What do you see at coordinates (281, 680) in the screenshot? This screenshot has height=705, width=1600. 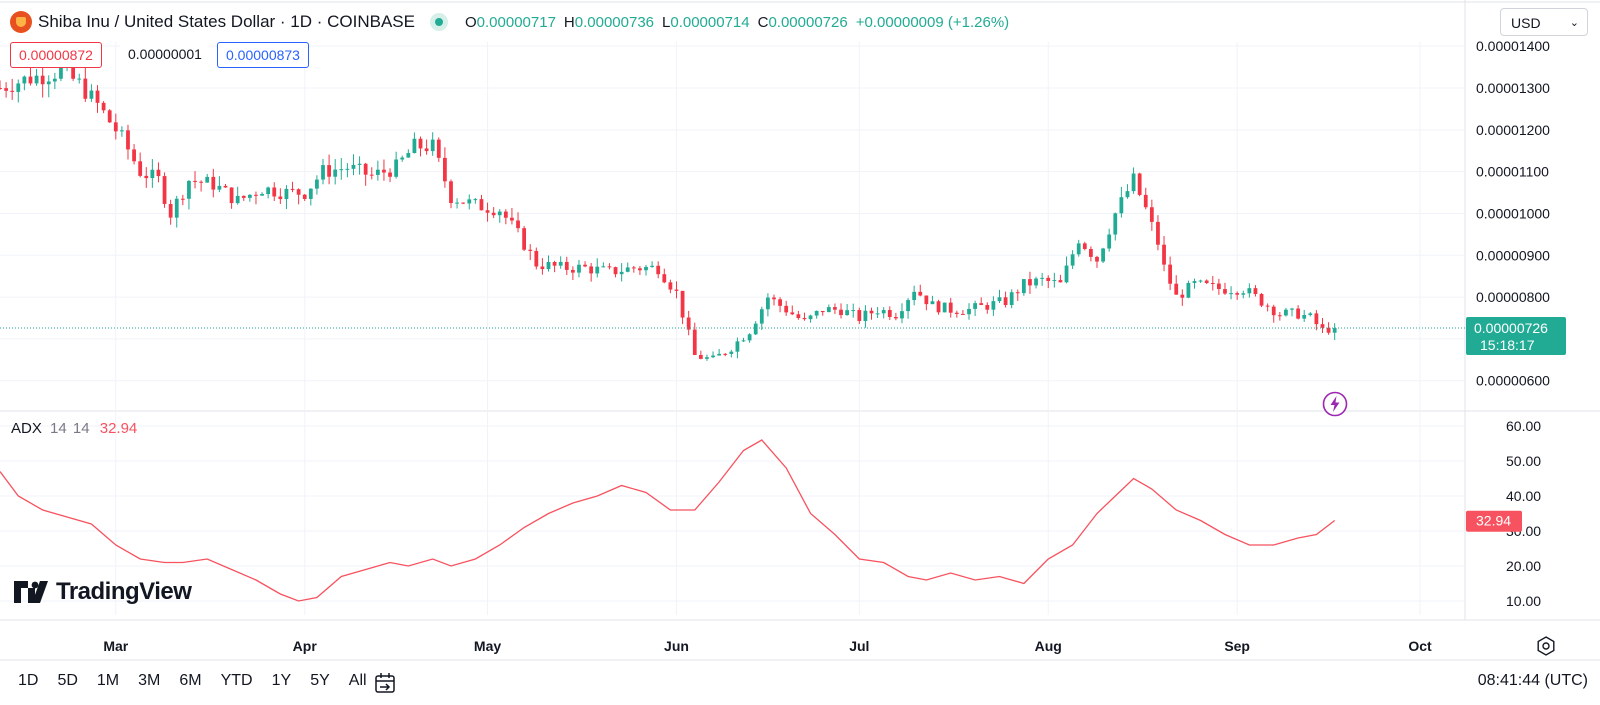 I see `range-1y: 1Y` at bounding box center [281, 680].